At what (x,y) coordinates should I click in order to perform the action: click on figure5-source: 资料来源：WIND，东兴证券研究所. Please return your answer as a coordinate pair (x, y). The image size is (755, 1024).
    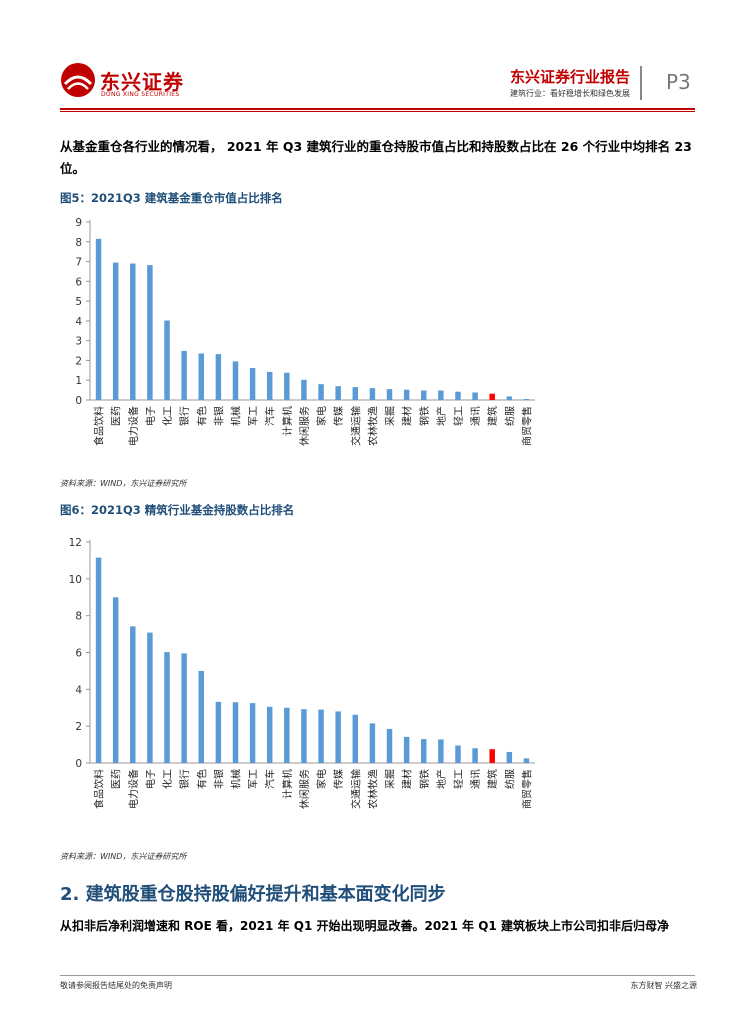
    Looking at the image, I should click on (123, 483).